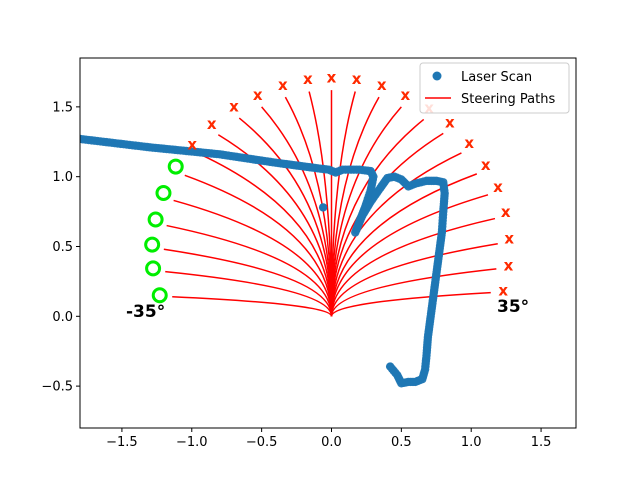  I want to click on angle-label-min: -35°, so click(145, 312).